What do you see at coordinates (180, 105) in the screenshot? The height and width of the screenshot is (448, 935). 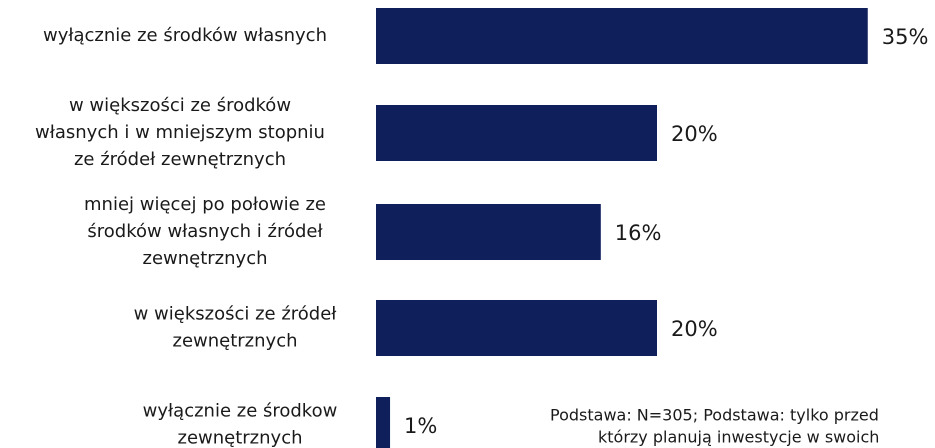 I see `category-label: w większości ze środków` at bounding box center [180, 105].